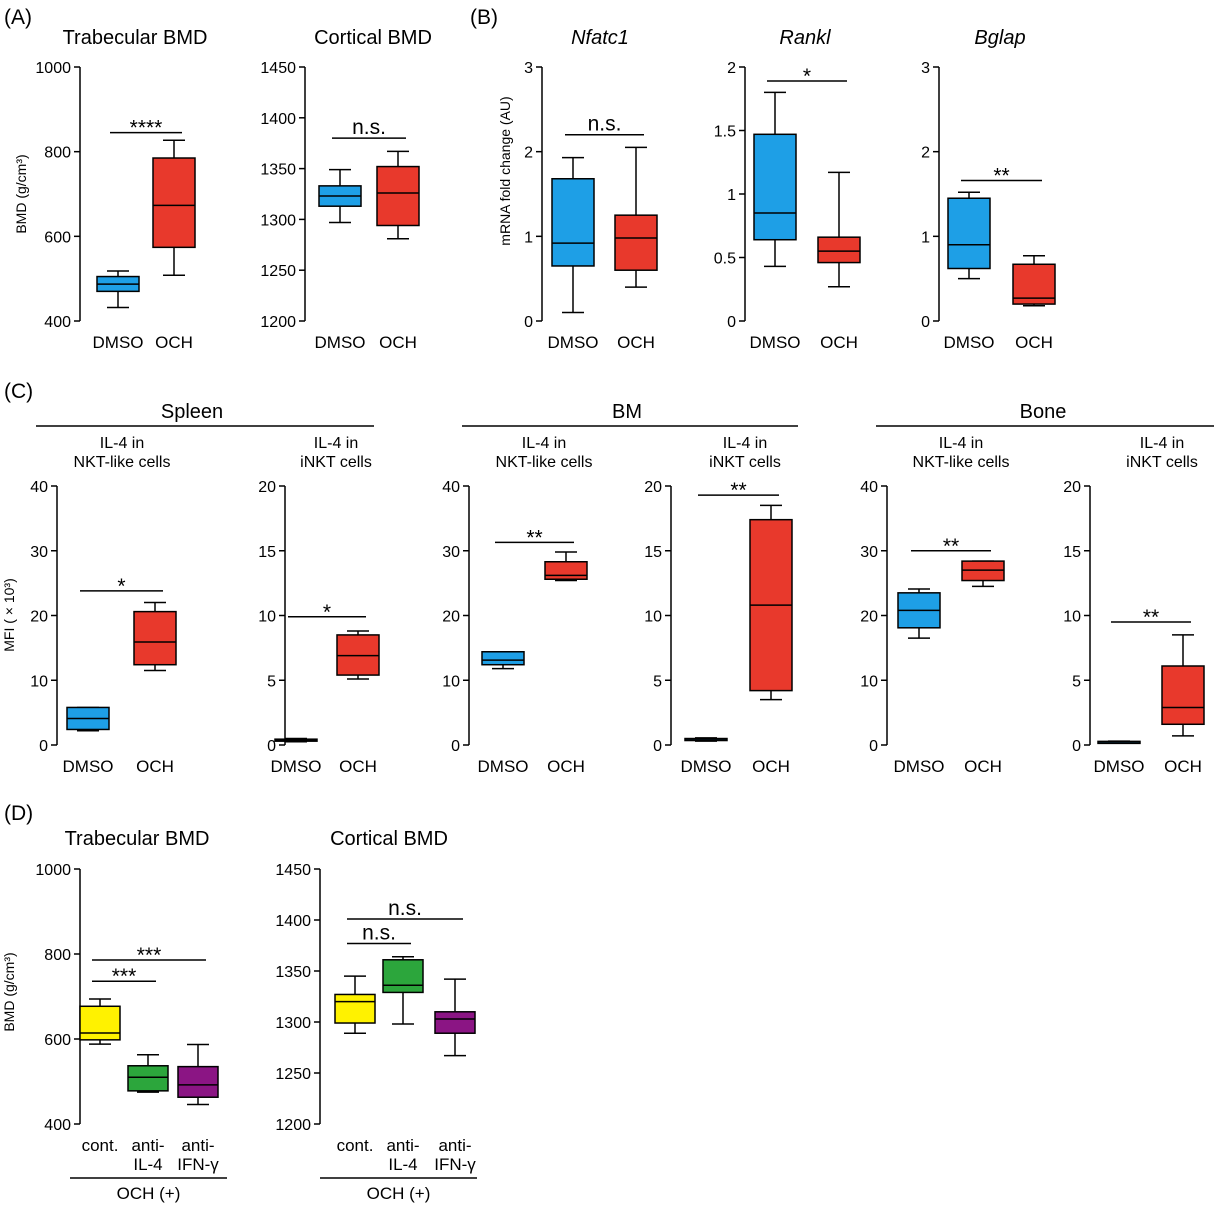 Image resolution: width=1217 pixels, height=1205 pixels. What do you see at coordinates (988, 189) in the screenshot?
I see `chart-b3: Bglap 0 1 2 3 DMSO OCH **` at bounding box center [988, 189].